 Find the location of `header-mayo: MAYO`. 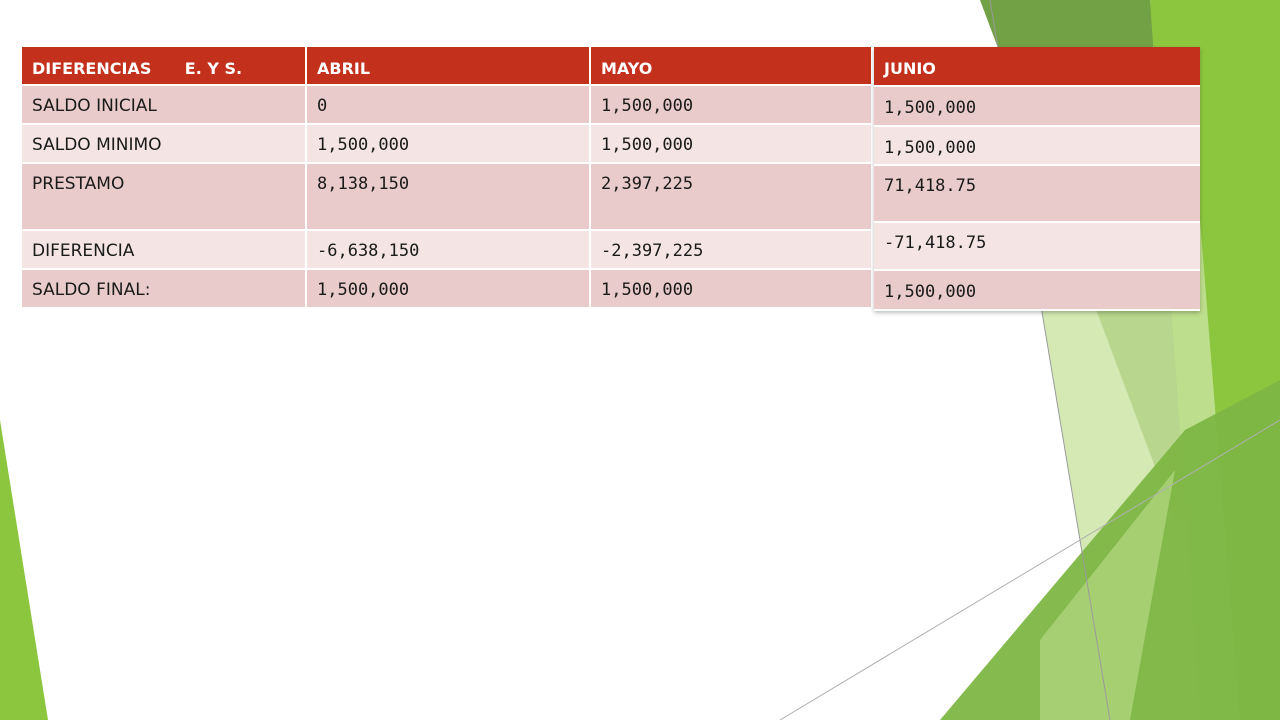

header-mayo: MAYO is located at coordinates (731, 66).